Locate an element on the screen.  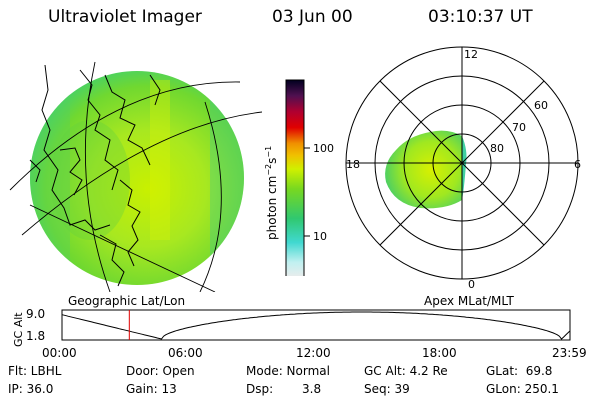
instrument-title: Ultraviolet Imager is located at coordinates (125, 17).